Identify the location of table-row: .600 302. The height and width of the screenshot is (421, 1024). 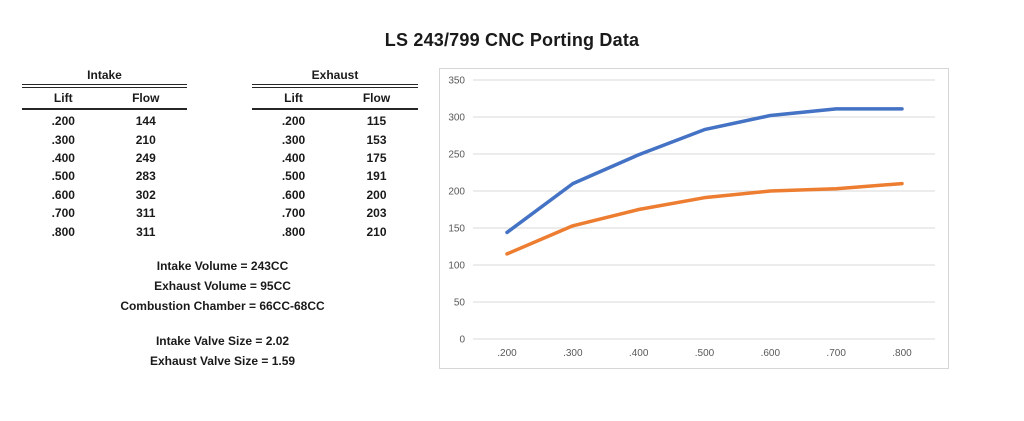
(104, 195).